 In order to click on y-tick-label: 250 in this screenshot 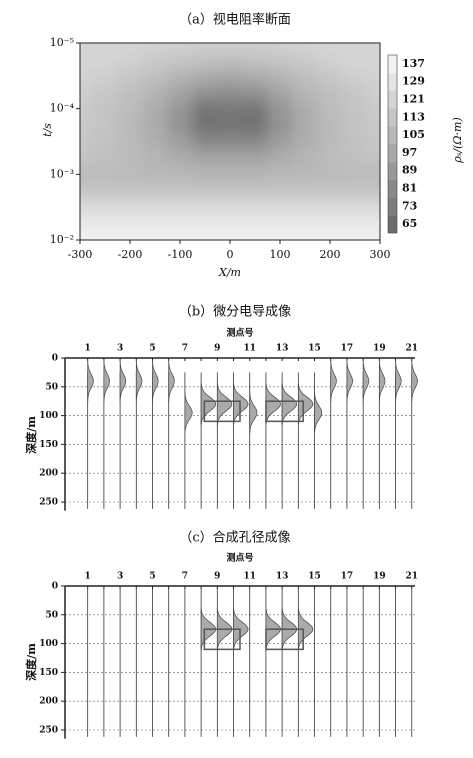, I will do `click(48, 731)`.